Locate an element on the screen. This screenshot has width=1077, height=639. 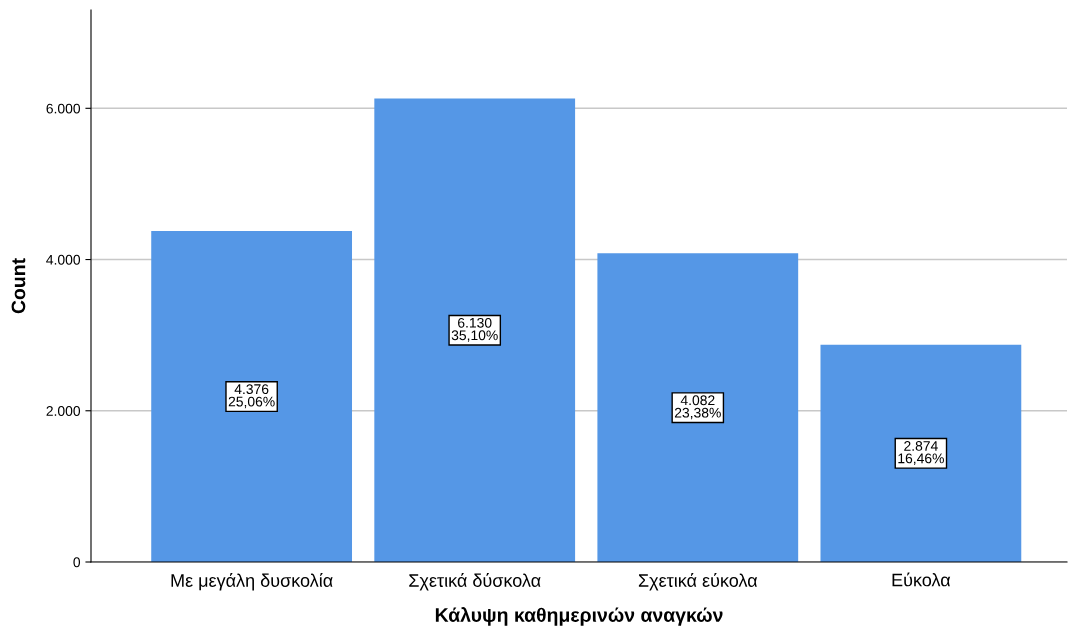
y-tick-label: 6.000 is located at coordinates (63, 108).